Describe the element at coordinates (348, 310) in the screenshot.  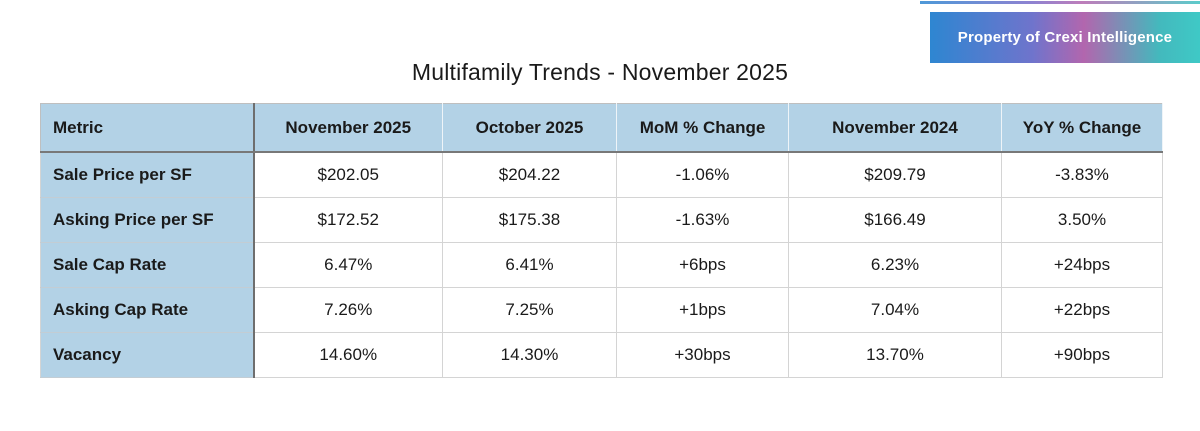
I see `cell-value: 7.26%` at that location.